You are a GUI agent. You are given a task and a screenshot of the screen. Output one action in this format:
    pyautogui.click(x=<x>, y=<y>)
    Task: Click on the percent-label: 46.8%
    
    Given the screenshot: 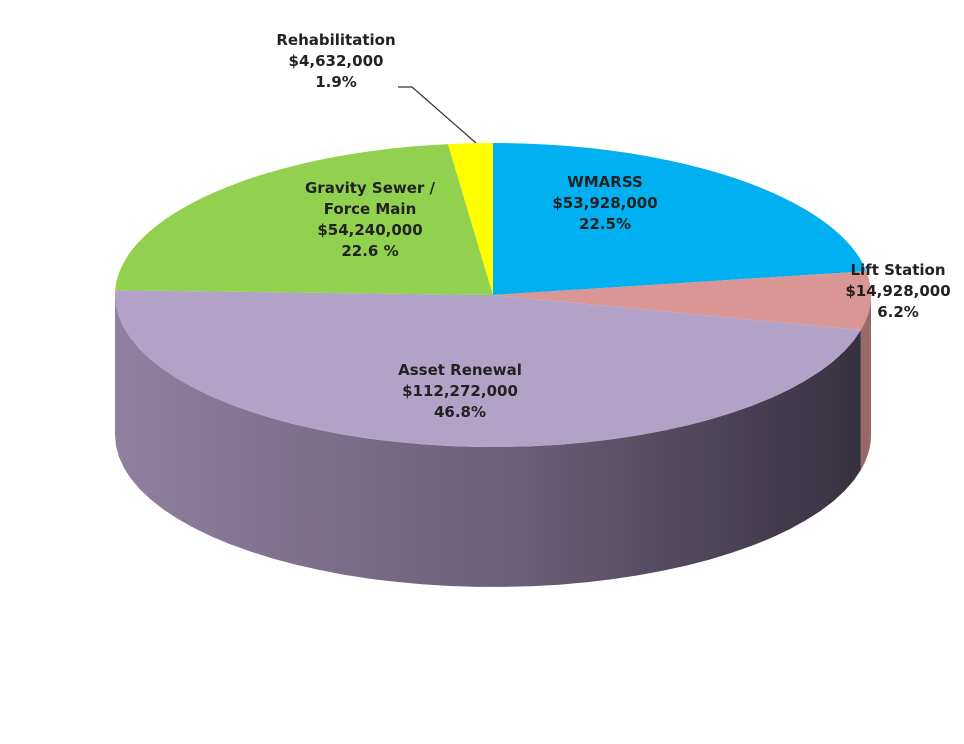 What is the action you would take?
    pyautogui.click(x=460, y=412)
    